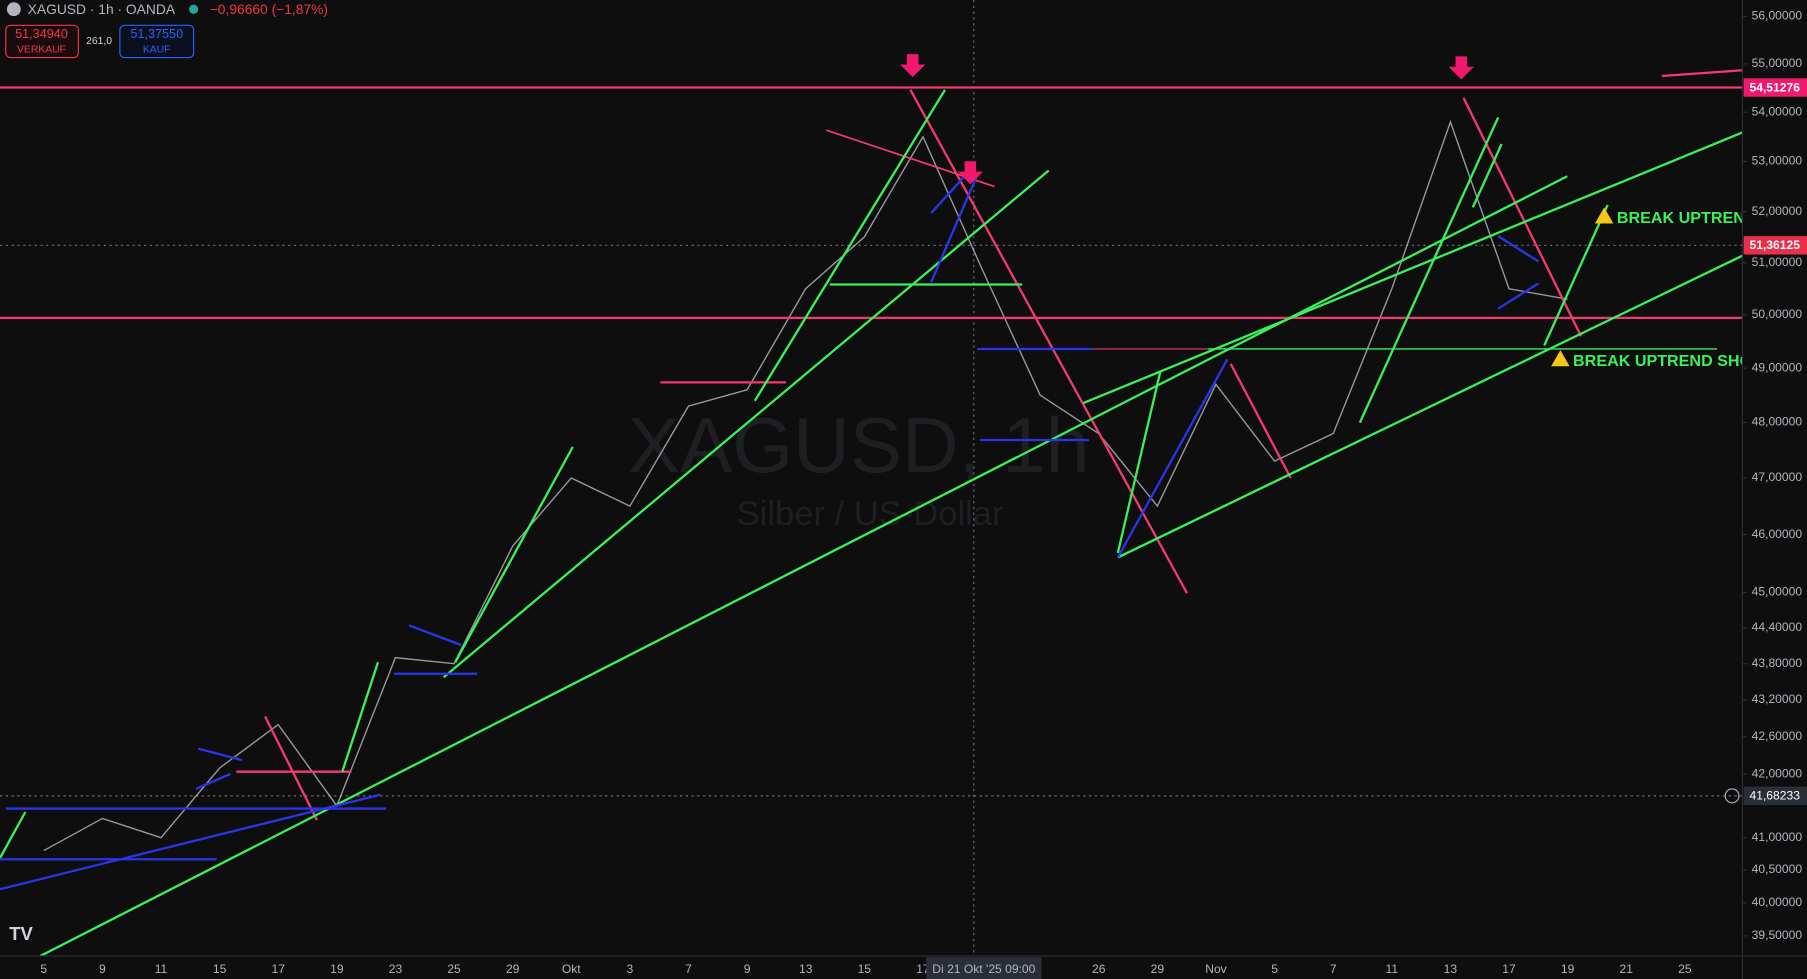 This screenshot has height=979, width=1807. Describe the element at coordinates (1777, 211) in the screenshot. I see `y-tick-label: 52,00000` at that location.